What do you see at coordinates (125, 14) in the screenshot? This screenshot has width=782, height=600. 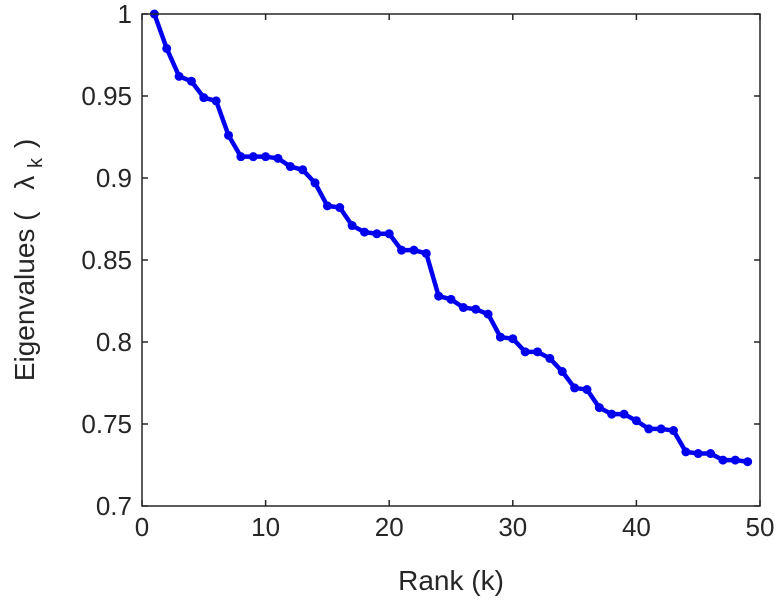 I see `y-tick-label: 1` at bounding box center [125, 14].